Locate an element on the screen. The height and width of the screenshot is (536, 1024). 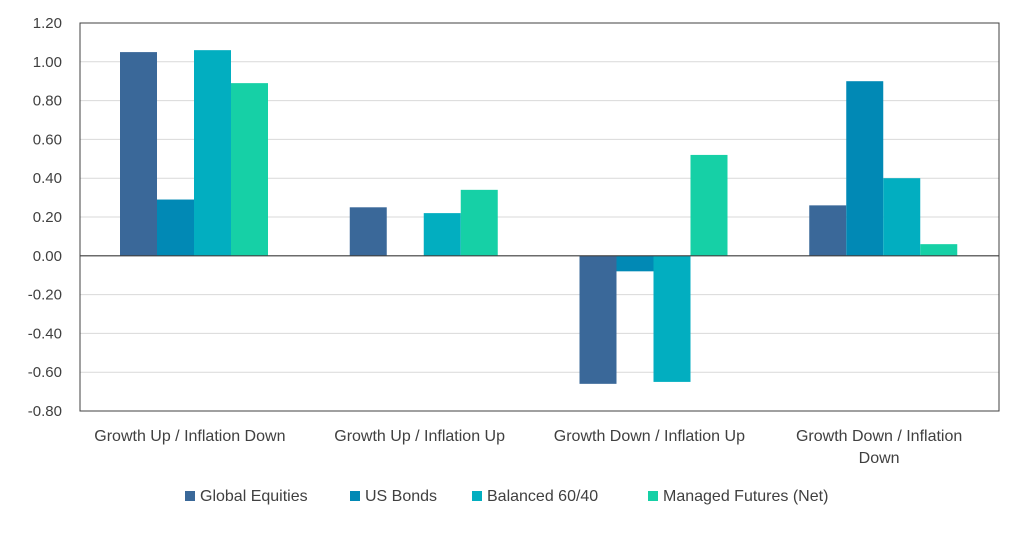
legend-label: Balanced 60/40 is located at coordinates (542, 496).